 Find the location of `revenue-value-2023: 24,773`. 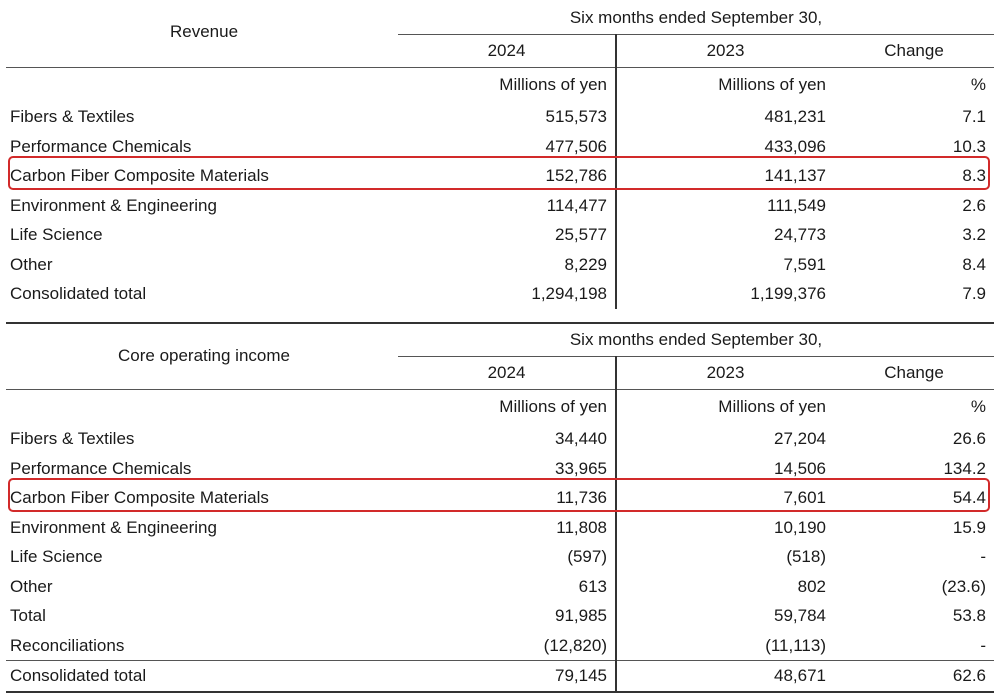

revenue-value-2023: 24,773 is located at coordinates (800, 234).